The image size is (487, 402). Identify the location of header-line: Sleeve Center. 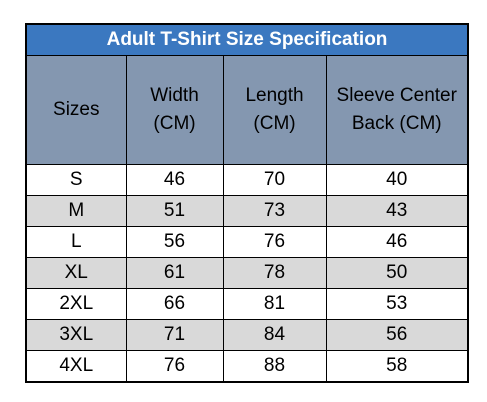
(396, 95).